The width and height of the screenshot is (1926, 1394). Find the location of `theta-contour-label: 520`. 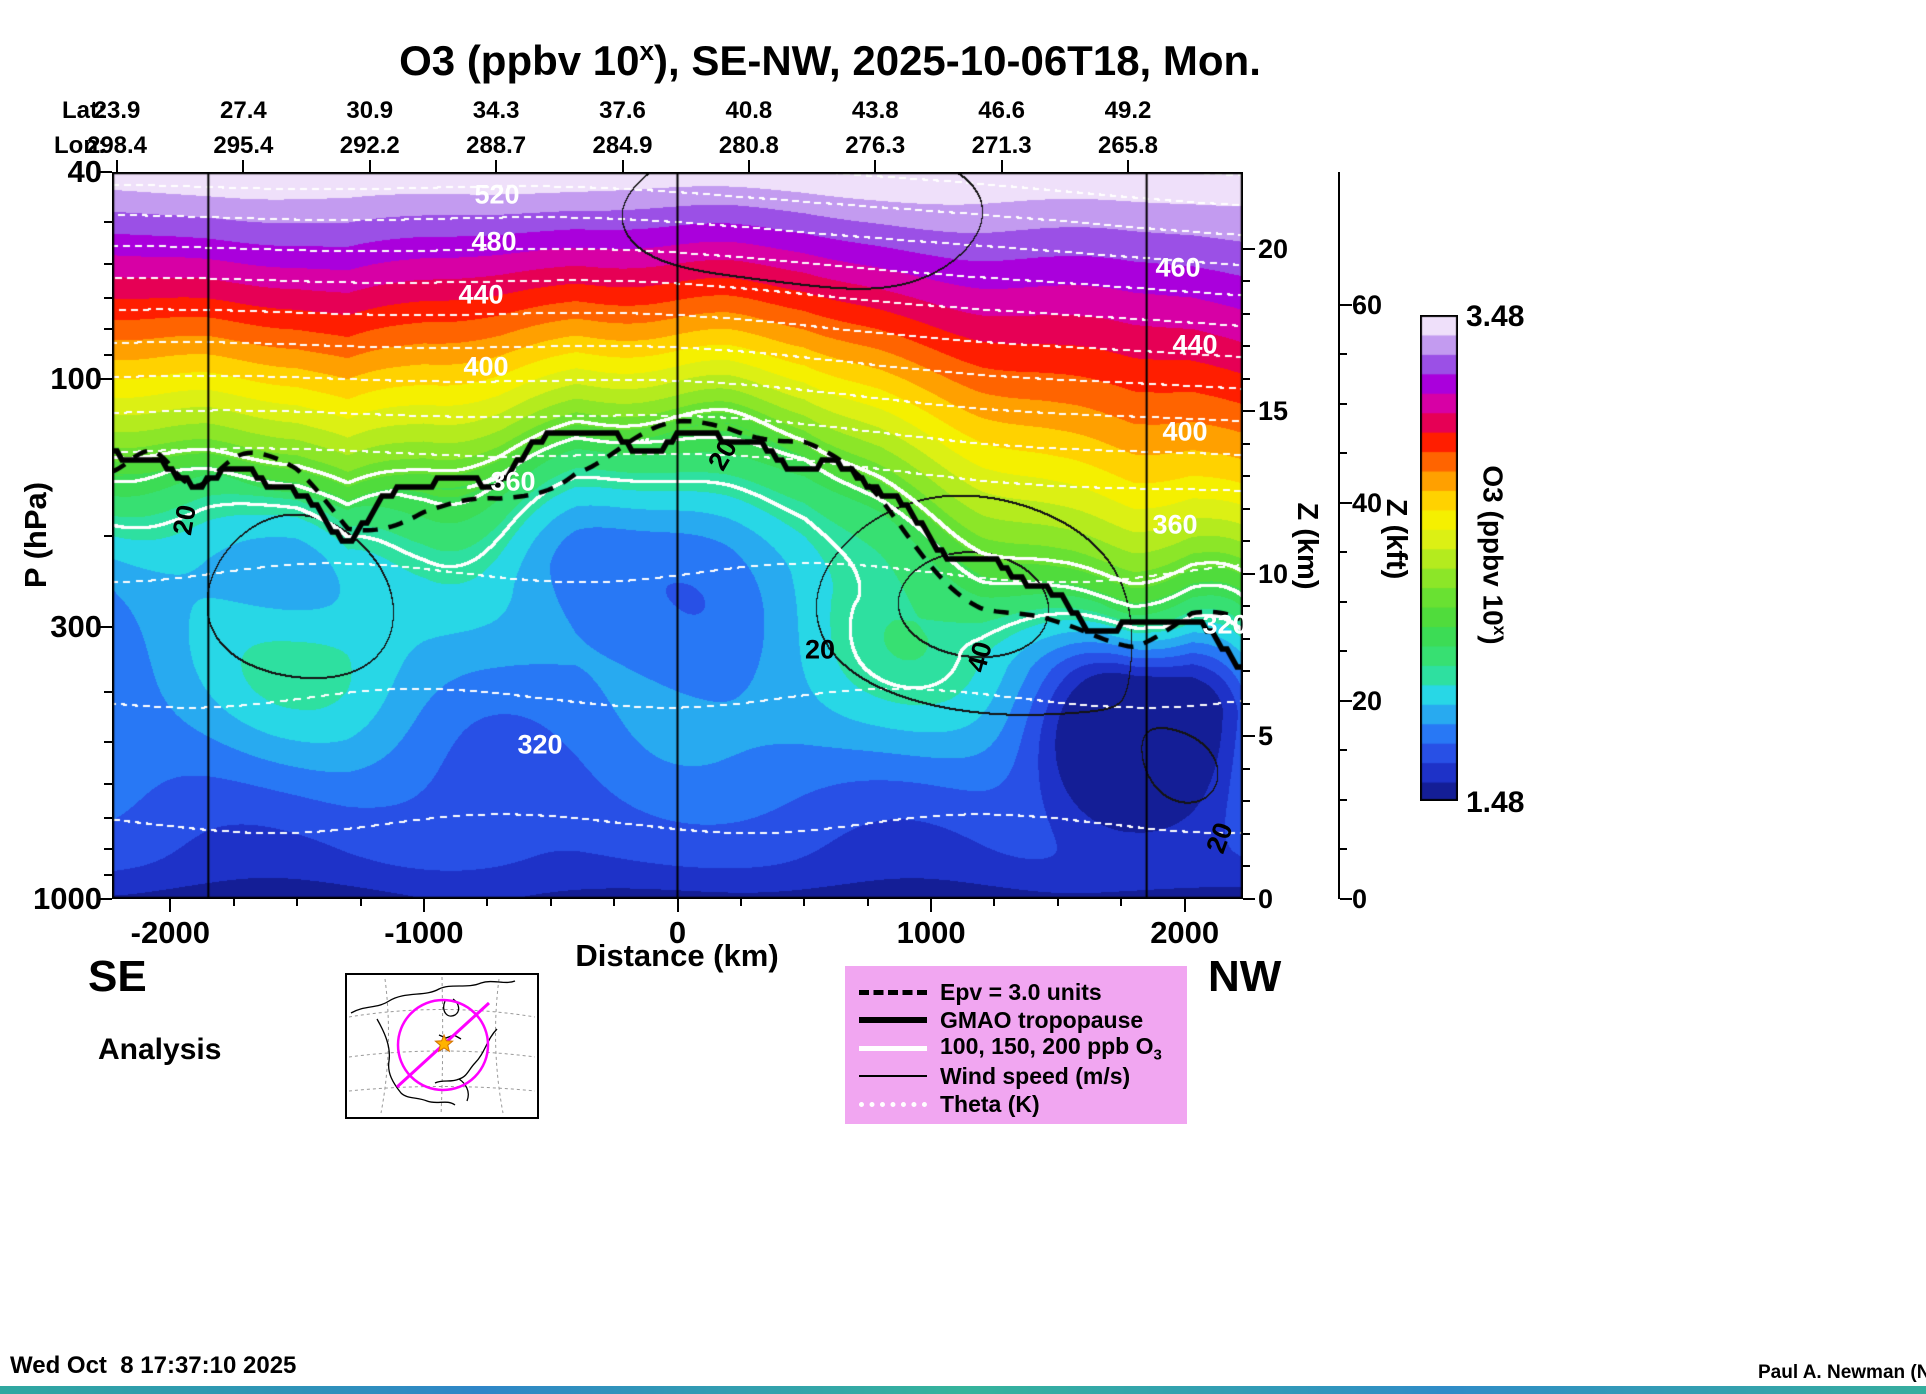

theta-contour-label: 520 is located at coordinates (497, 194).